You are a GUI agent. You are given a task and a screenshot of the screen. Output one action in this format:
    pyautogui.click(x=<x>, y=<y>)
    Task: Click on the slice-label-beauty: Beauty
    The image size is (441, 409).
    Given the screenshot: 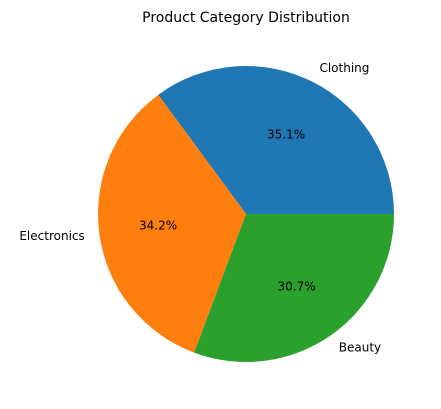 What is the action you would take?
    pyautogui.click(x=360, y=347)
    